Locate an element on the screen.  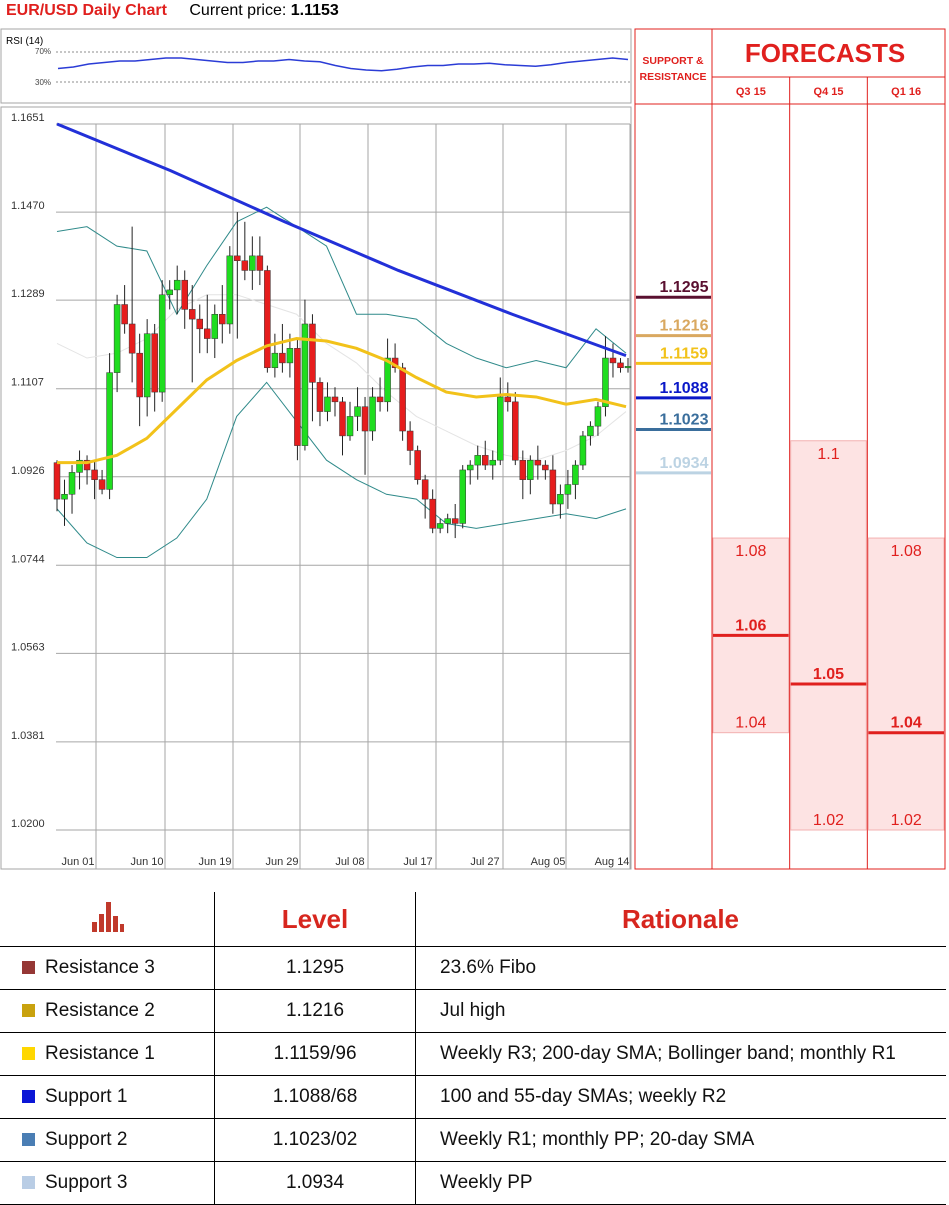
level-name: Resistance 2 is located at coordinates (100, 1010).